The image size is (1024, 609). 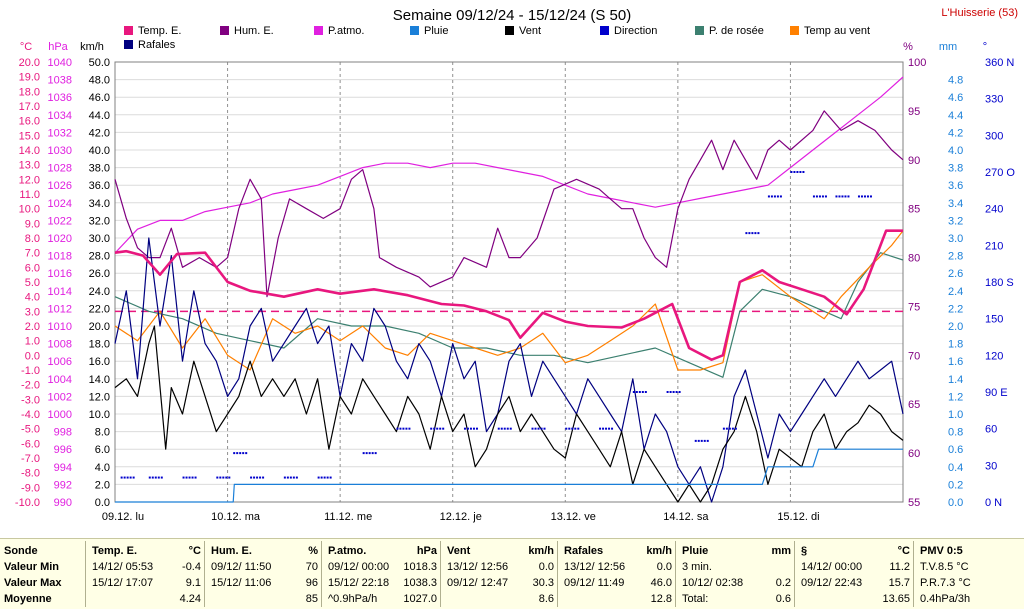 What do you see at coordinates (955, 468) in the screenshot?
I see `axis-tick: 0.4` at bounding box center [955, 468].